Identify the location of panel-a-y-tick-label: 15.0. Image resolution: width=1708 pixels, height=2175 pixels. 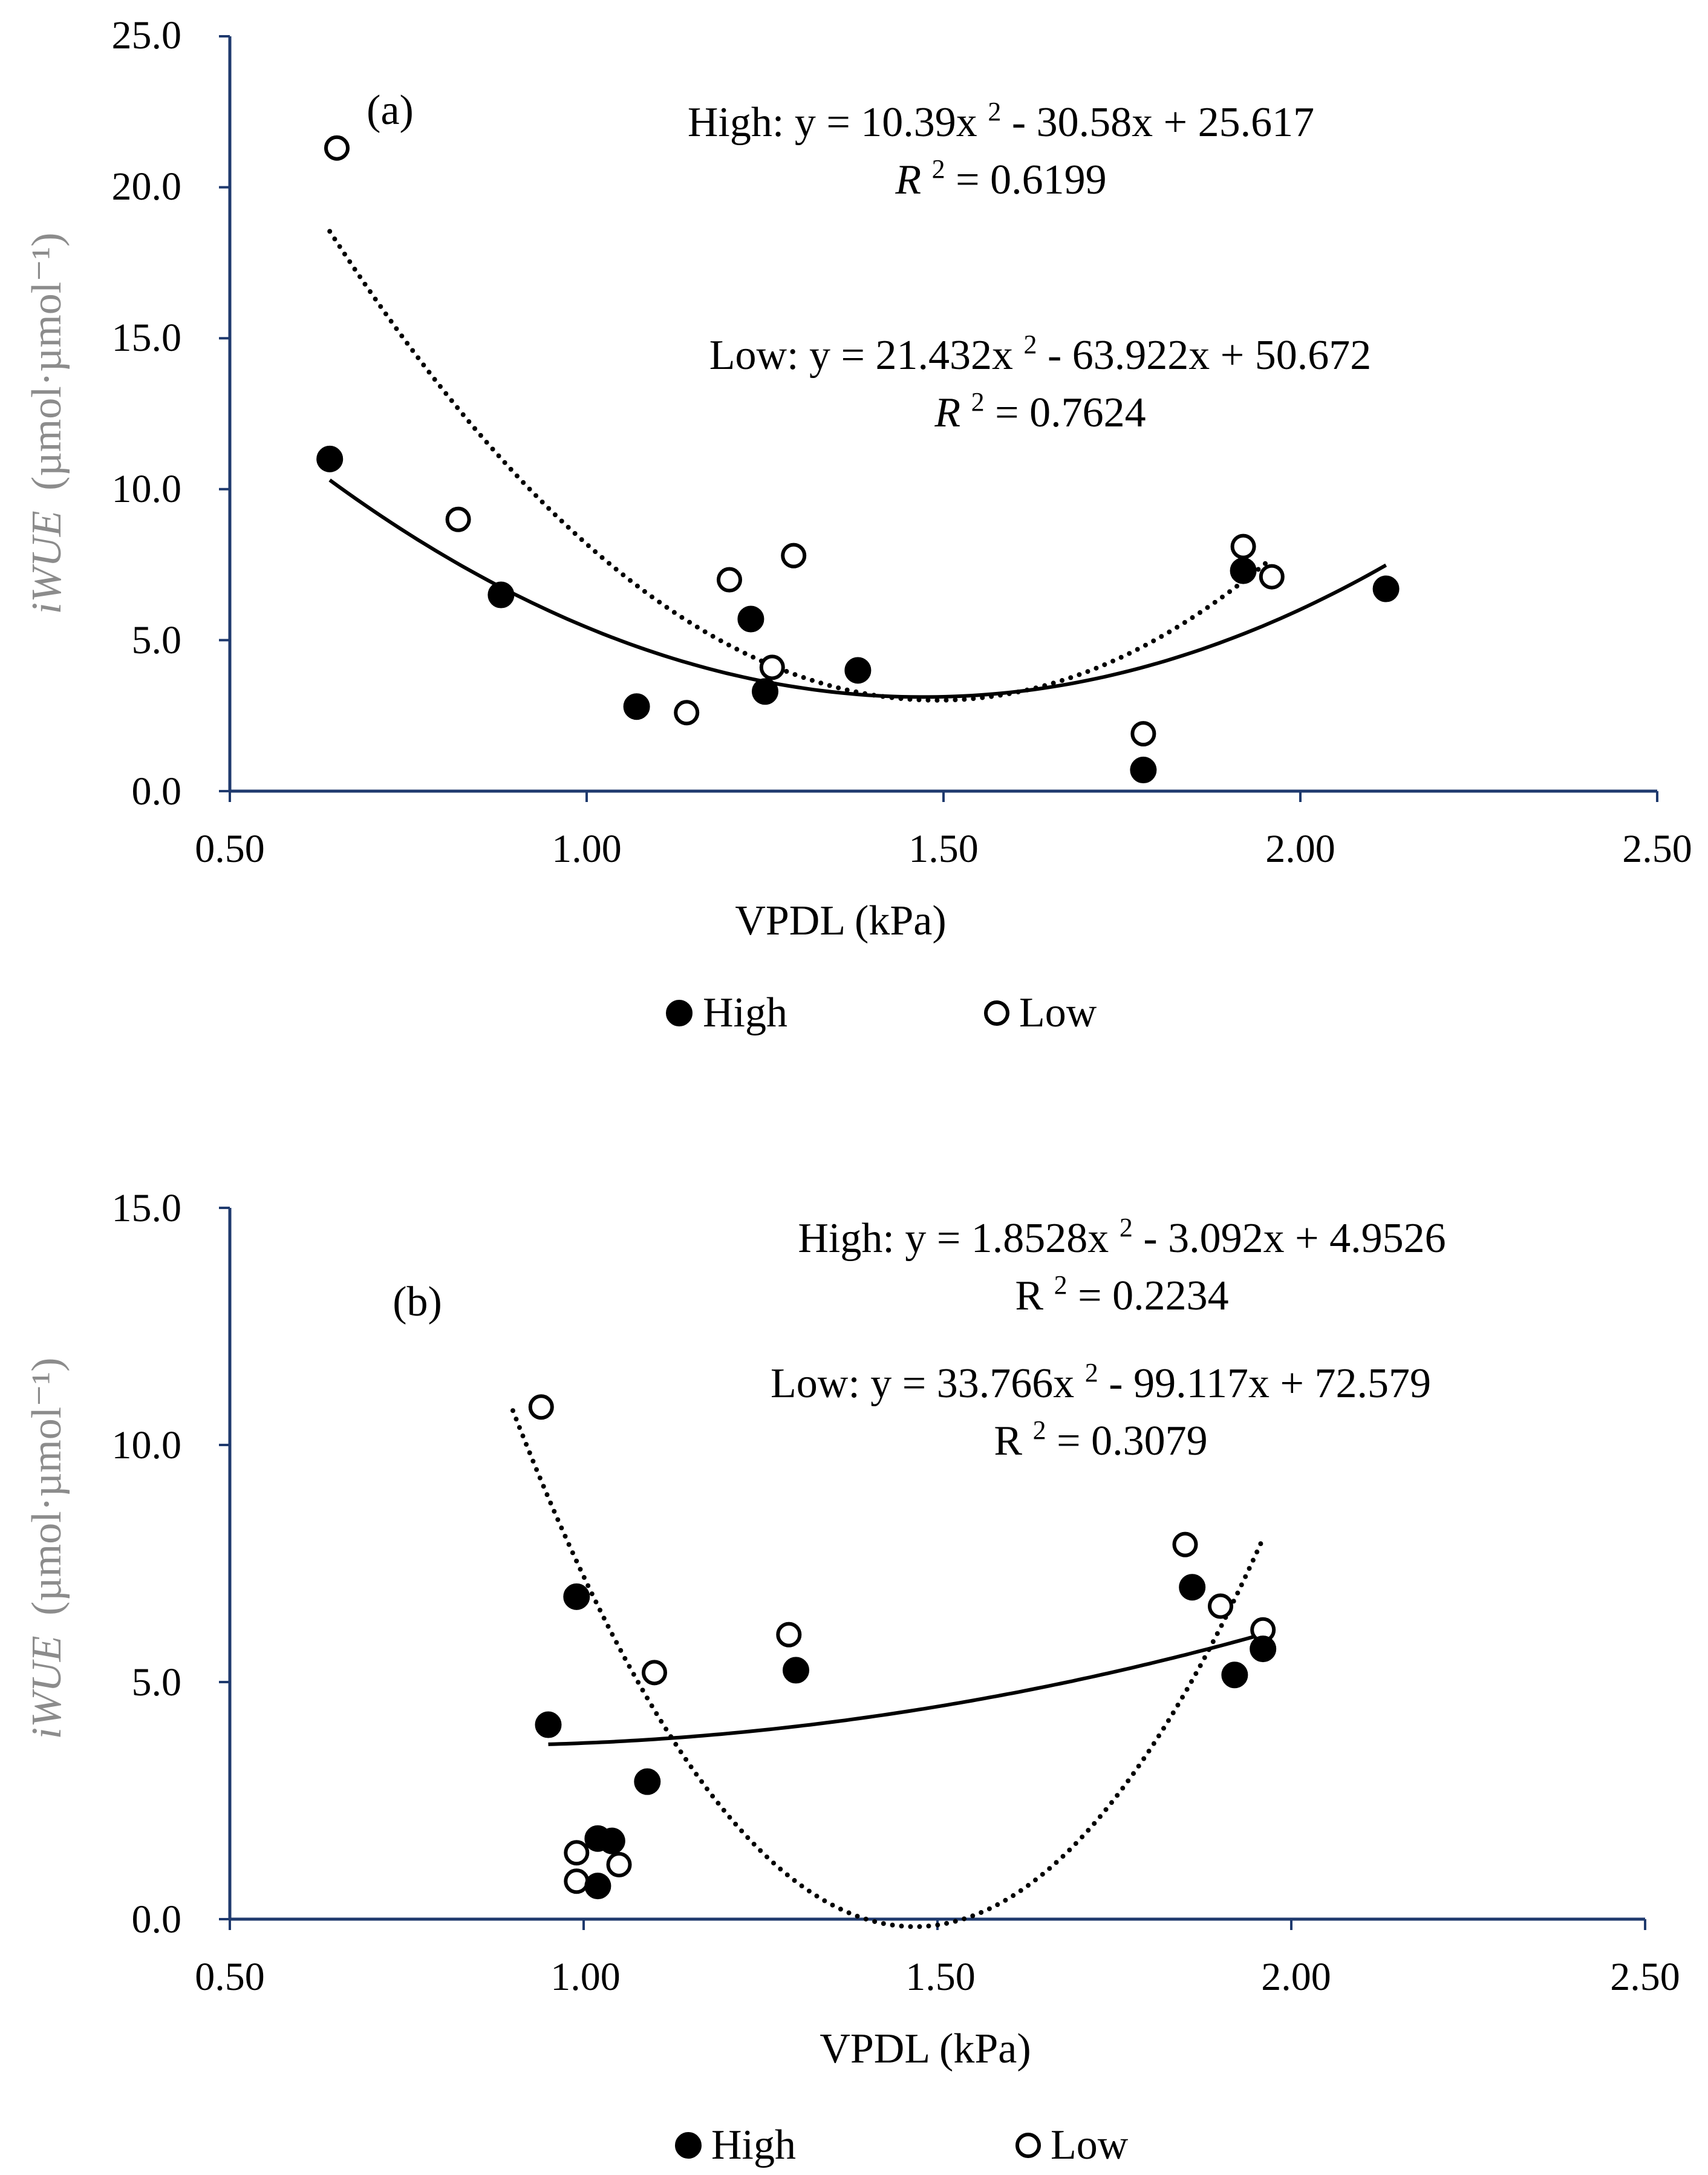
(147, 338).